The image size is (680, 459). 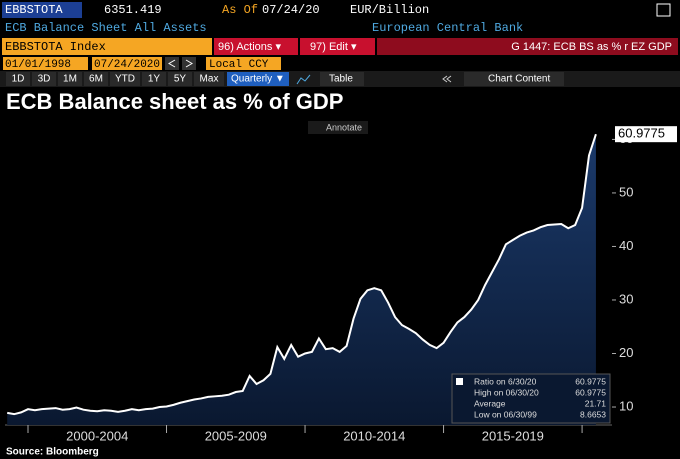 I want to click on range-label: 3D, so click(x=44, y=79).